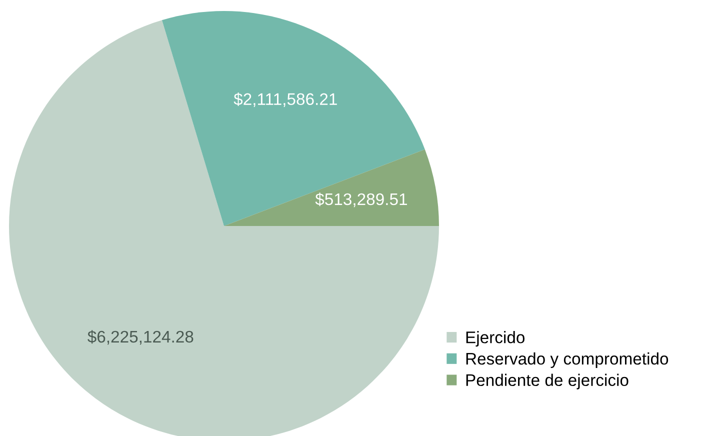  I want to click on legend-label: Ejercido, so click(495, 339).